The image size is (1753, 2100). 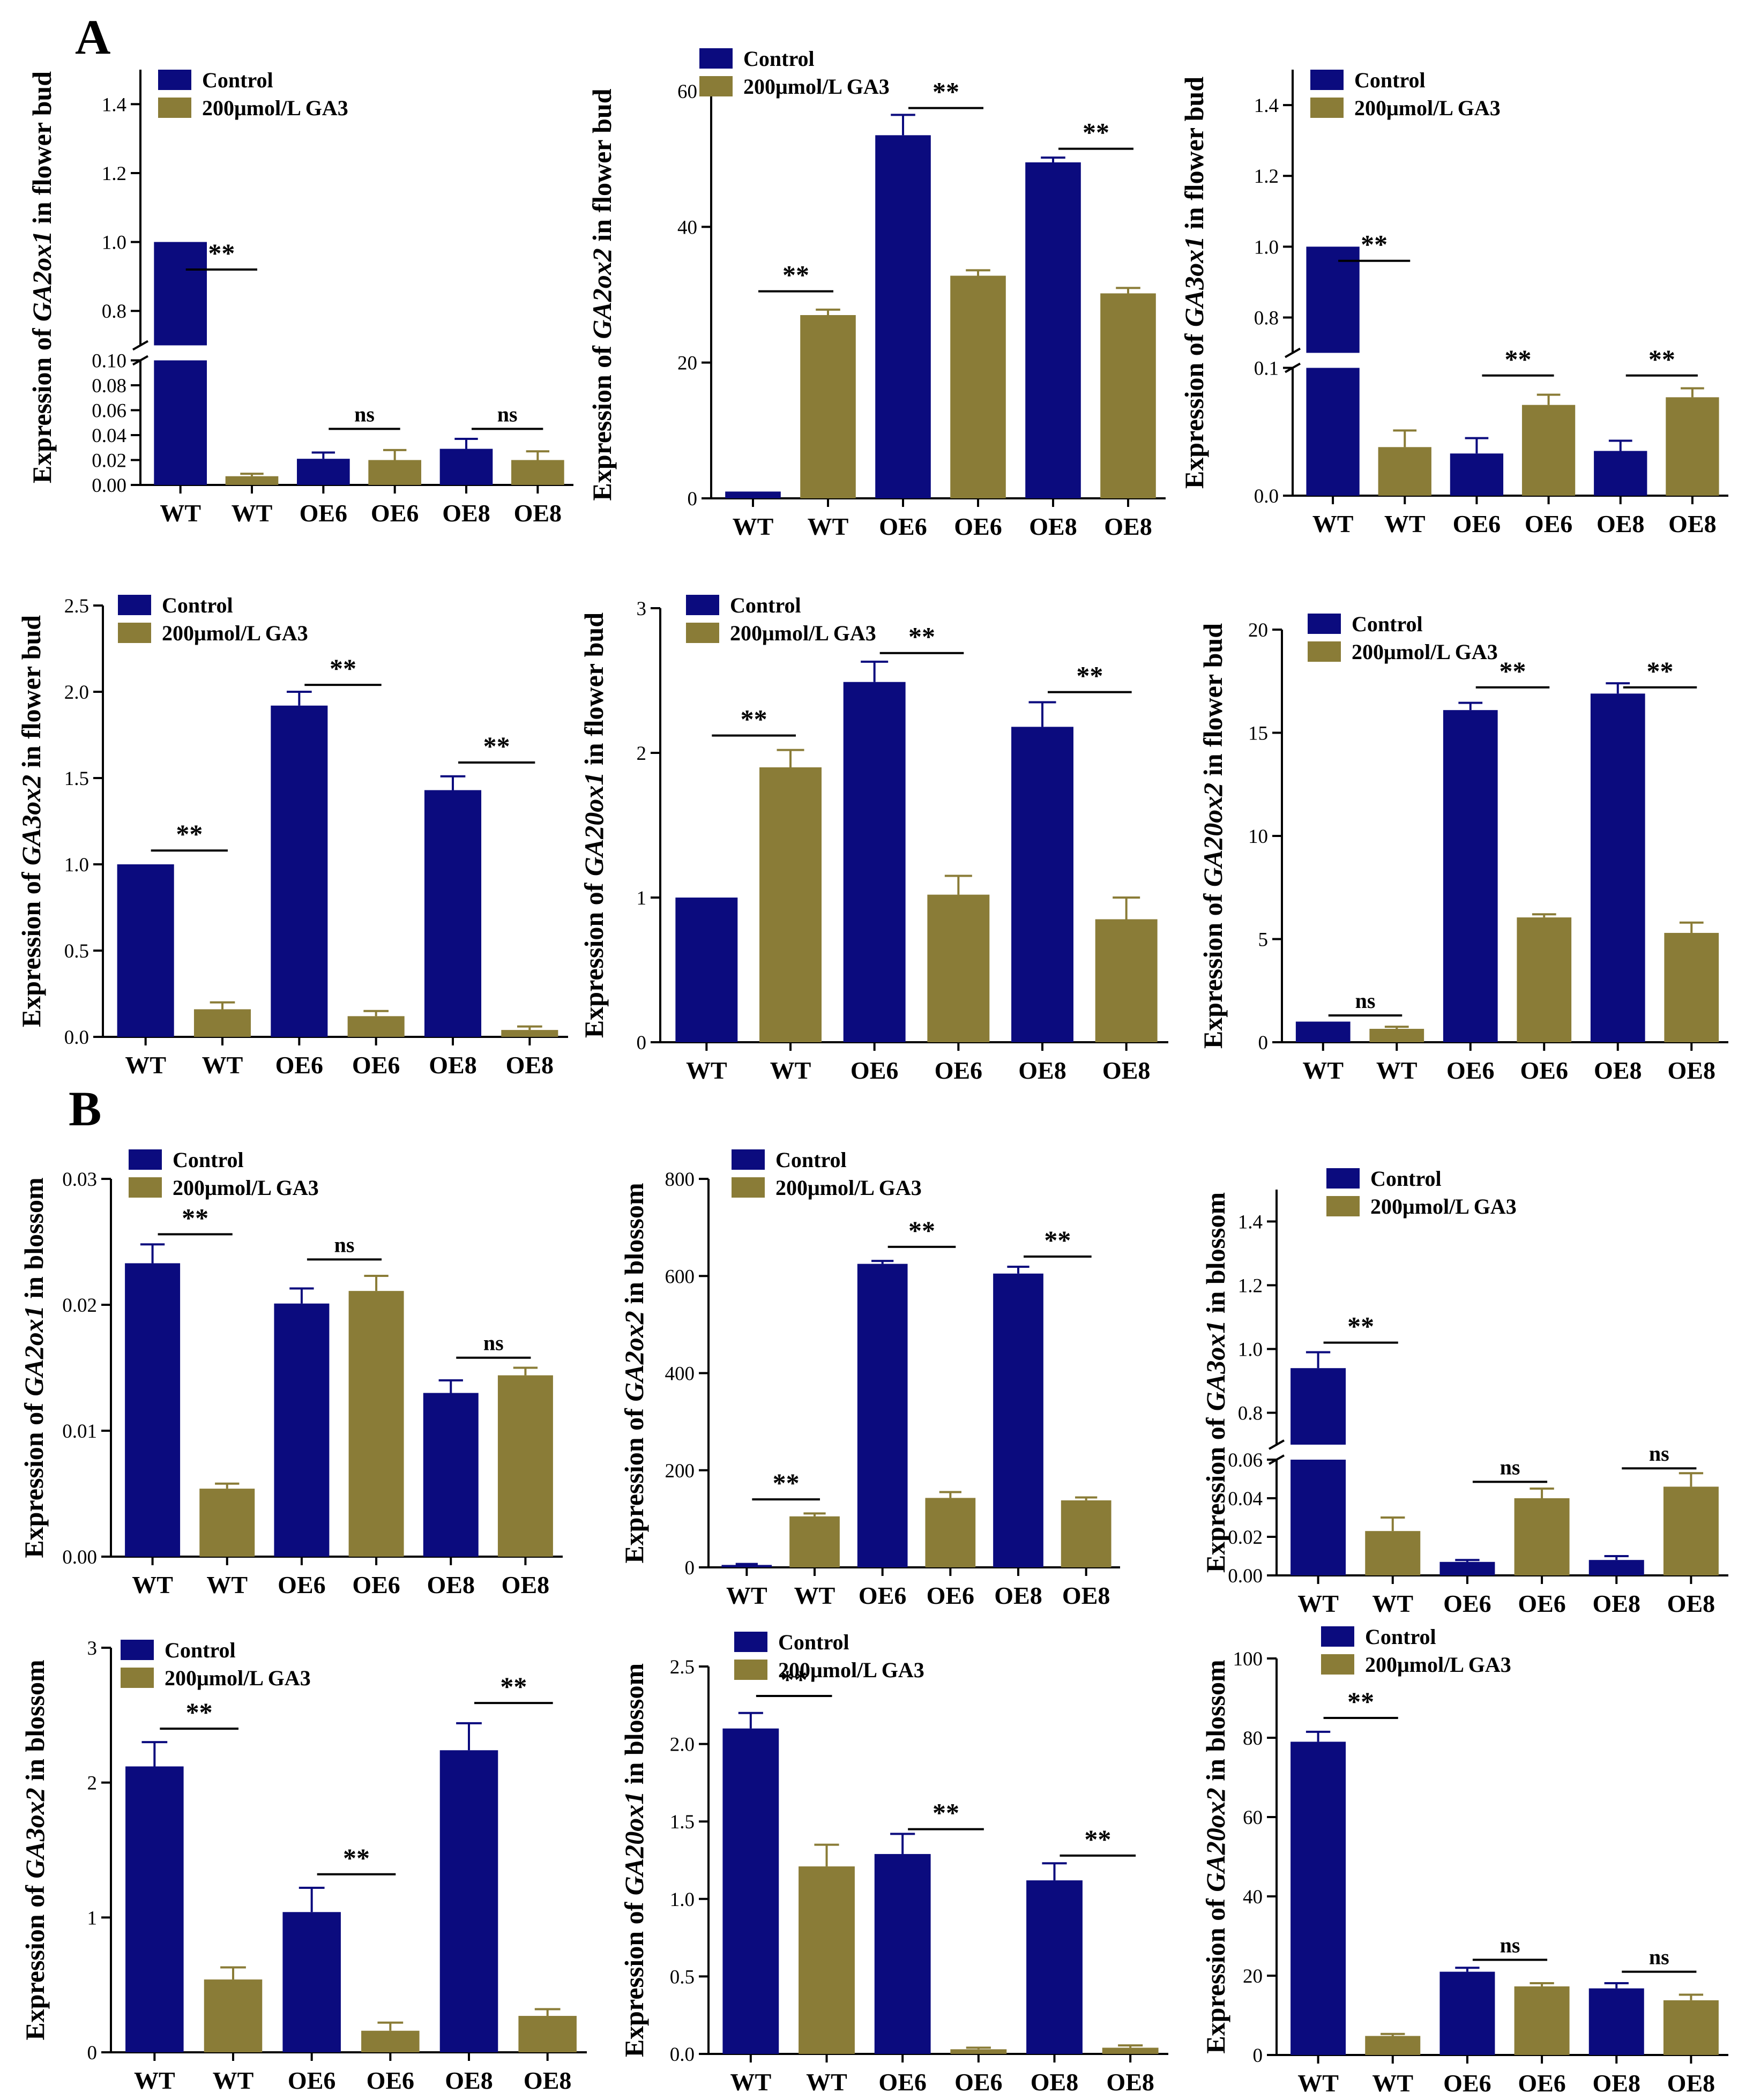 I want to click on y-axis-title: Expression of GA3ox2 in flower bud, so click(x=31, y=821).